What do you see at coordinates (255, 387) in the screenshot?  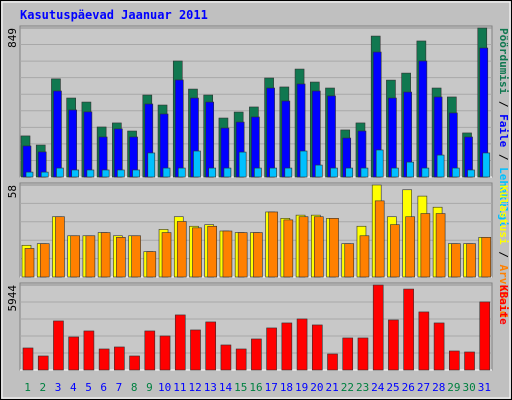 I see `x-tick-label: 16` at bounding box center [255, 387].